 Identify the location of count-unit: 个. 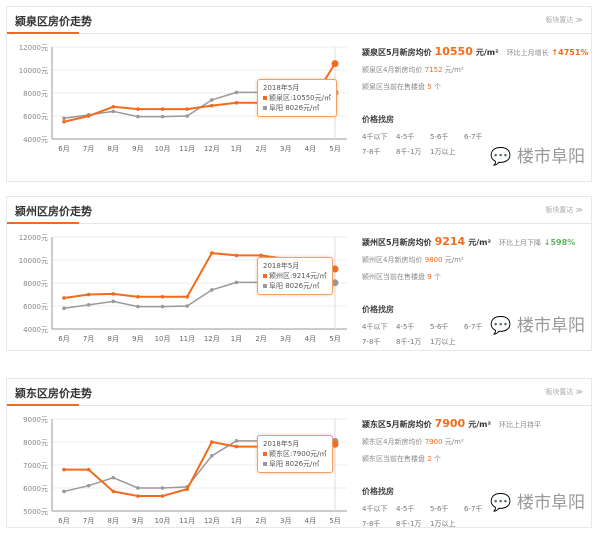
(437, 87).